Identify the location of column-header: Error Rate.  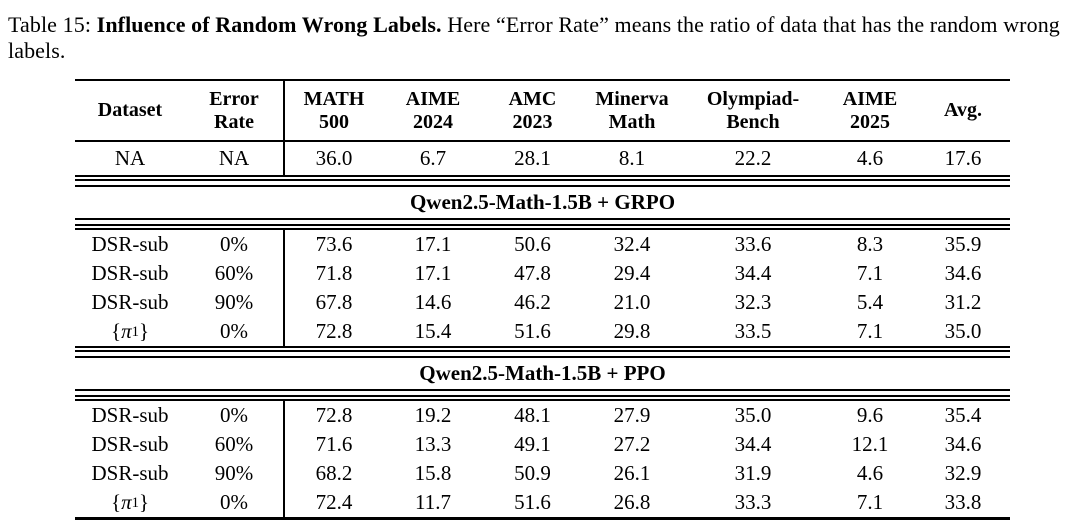
(235, 110).